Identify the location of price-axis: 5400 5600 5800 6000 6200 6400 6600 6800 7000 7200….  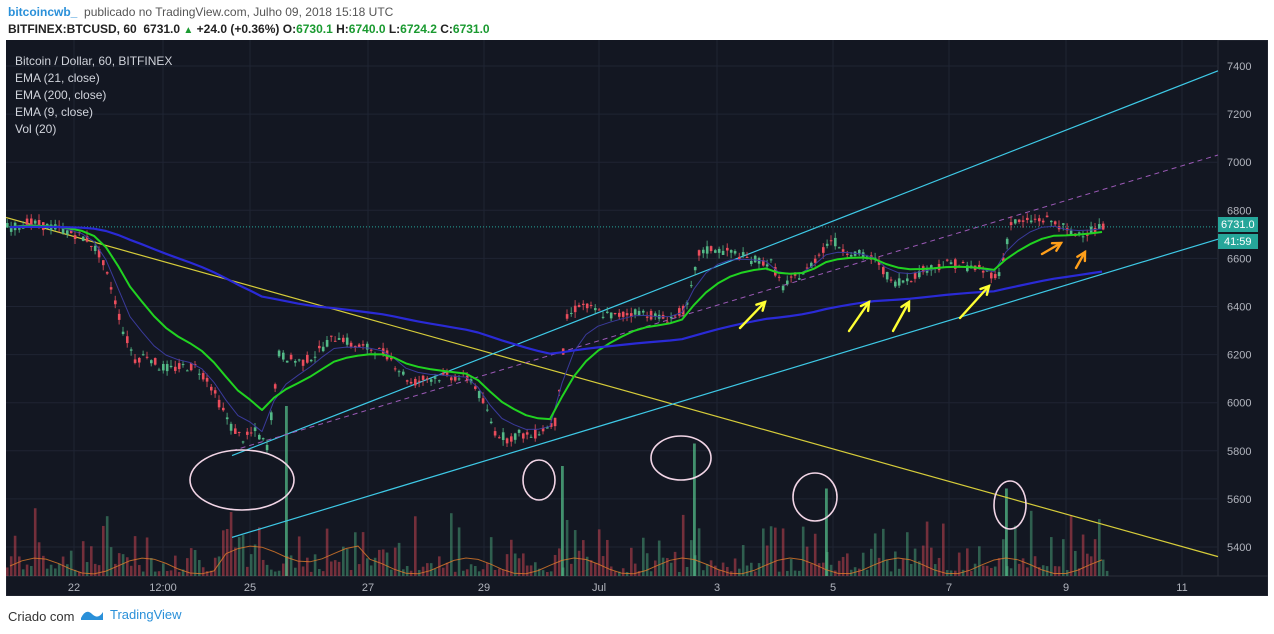
(1239, 307).